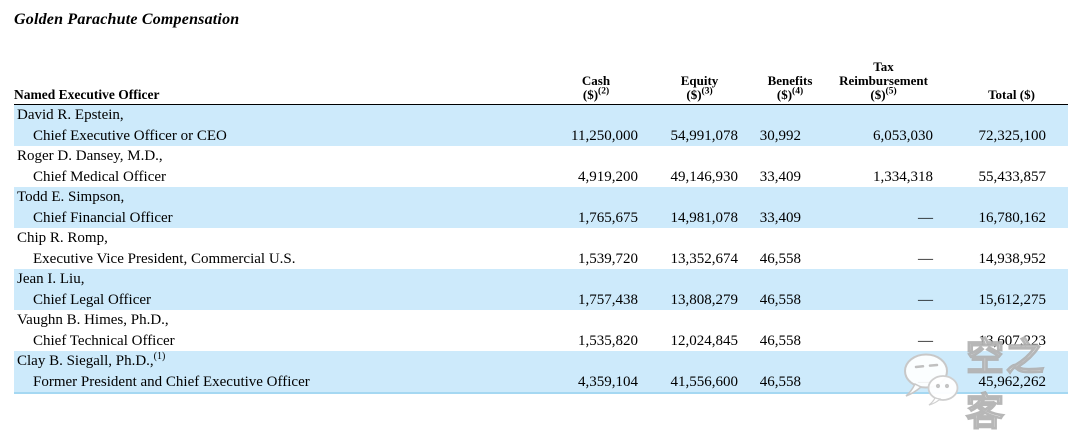  I want to click on total-value: 15,612,275, so click(1012, 299).